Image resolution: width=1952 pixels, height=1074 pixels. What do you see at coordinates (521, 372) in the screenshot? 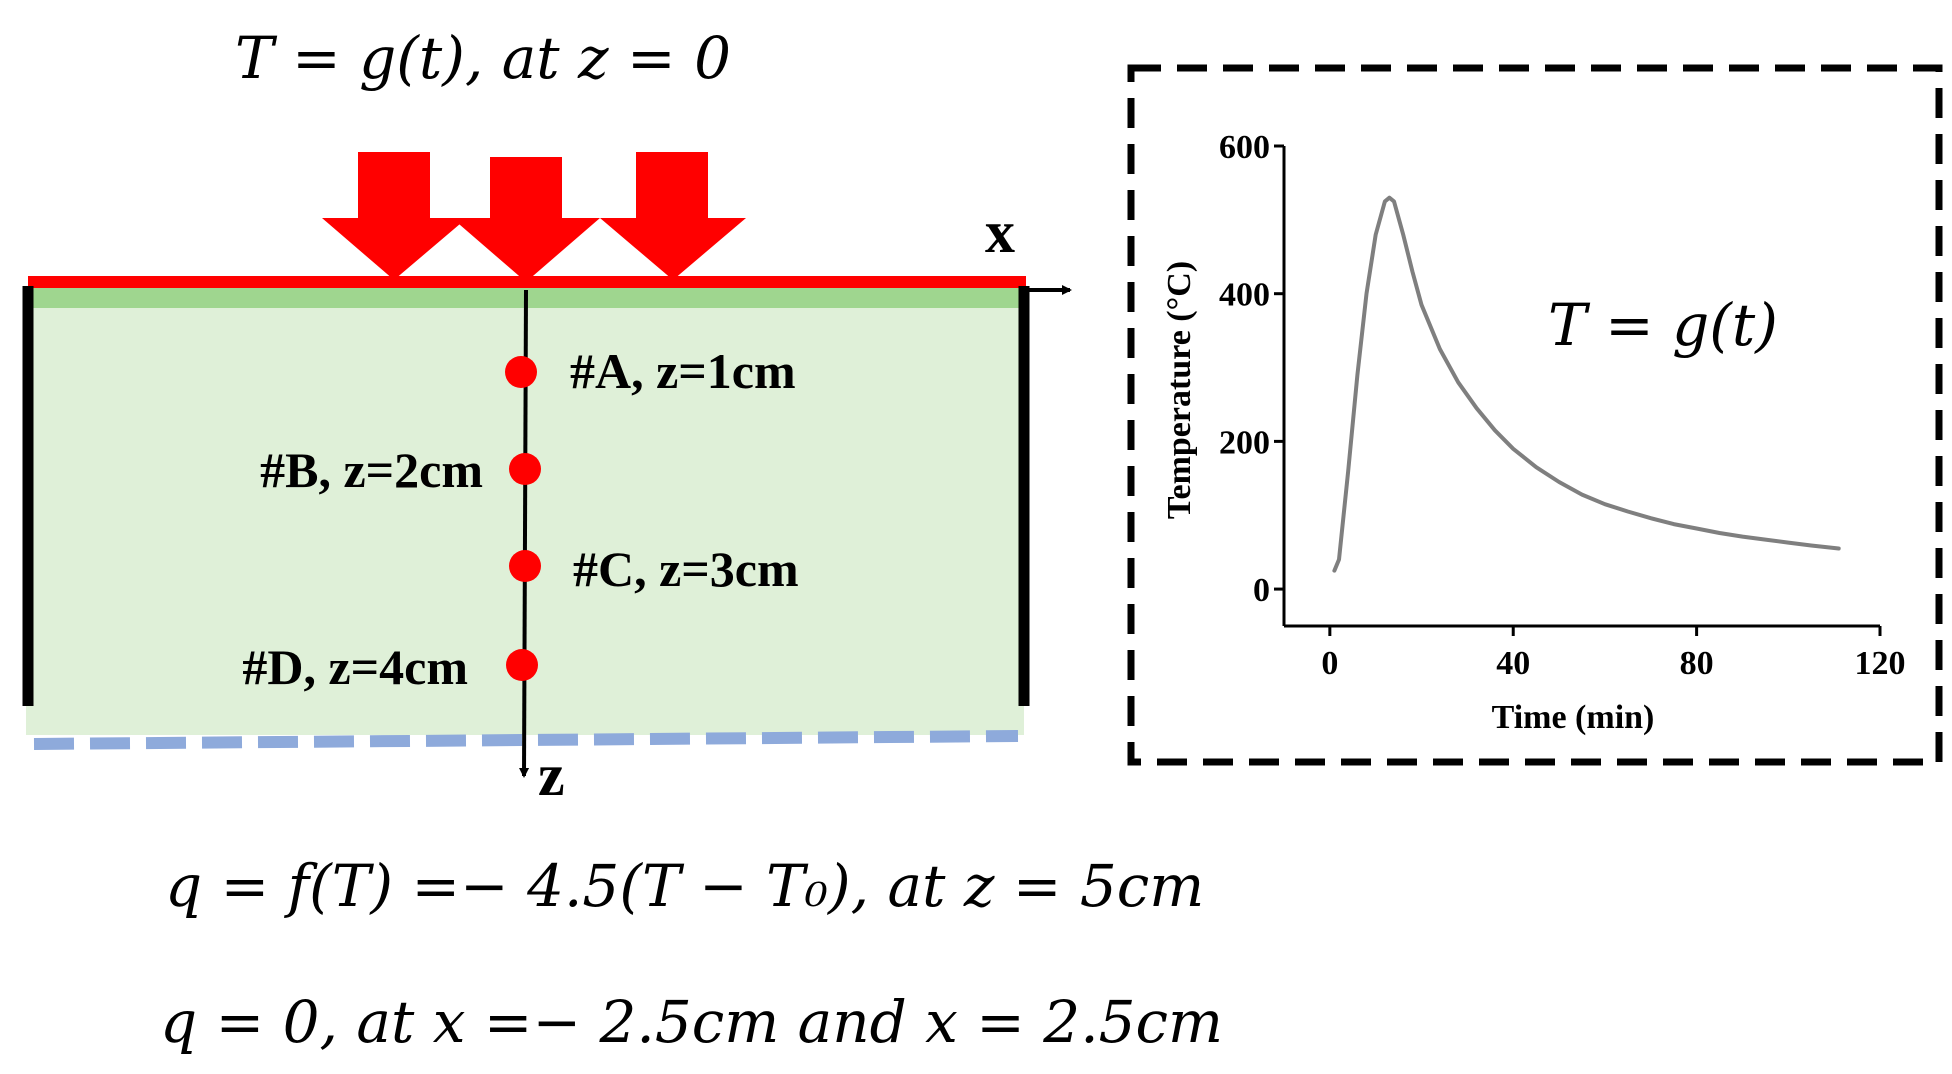
I see `point-a-marker` at bounding box center [521, 372].